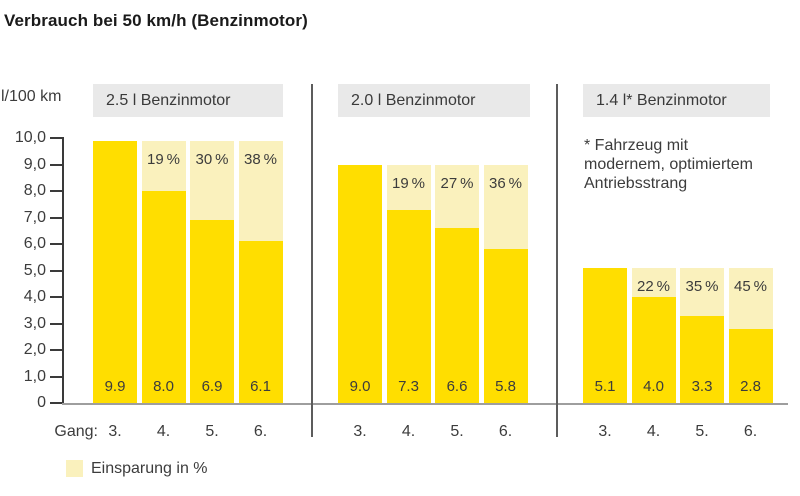 This screenshot has width=800, height=496. Describe the element at coordinates (156, 20) in the screenshot. I see `chart-title: Verbrauch bei 50 km/h (Benzinmotor)` at that location.